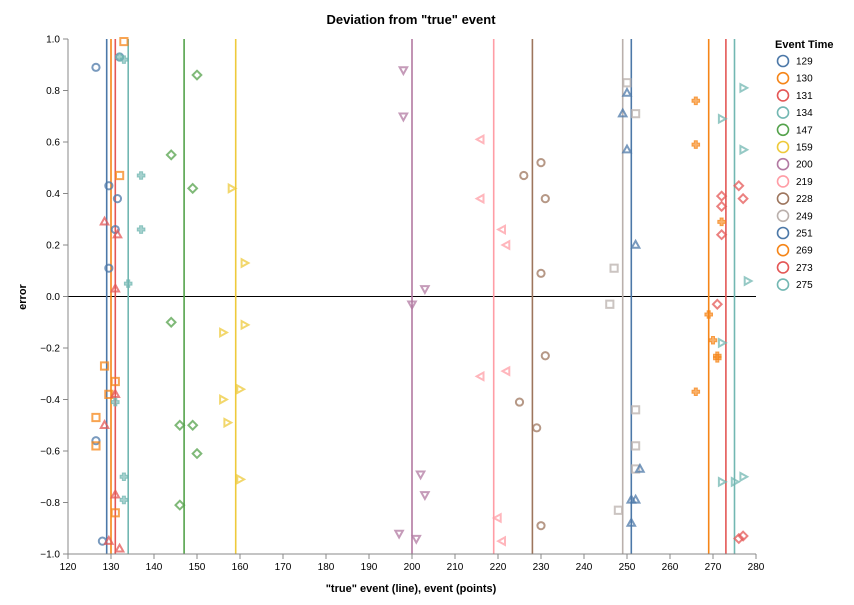 This screenshot has width=854, height=605. I want to click on x-tick-label-210: 210, so click(455, 567).